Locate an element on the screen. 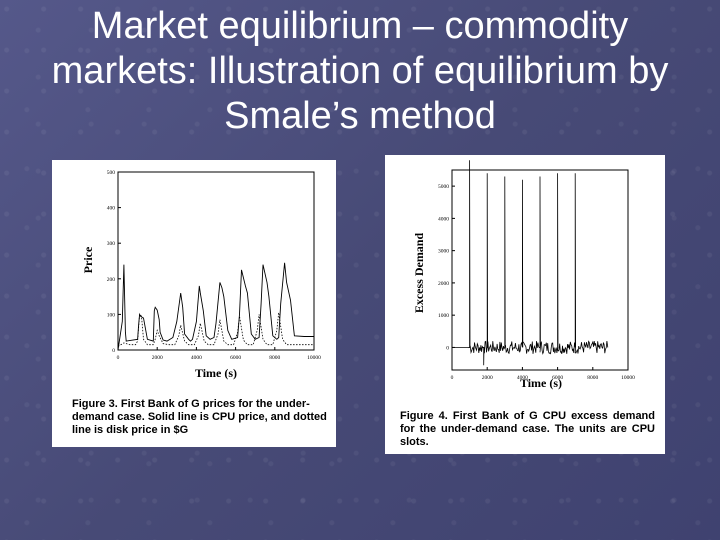  excess-demand-chart-x-tick-label: 8000 is located at coordinates (592, 378).